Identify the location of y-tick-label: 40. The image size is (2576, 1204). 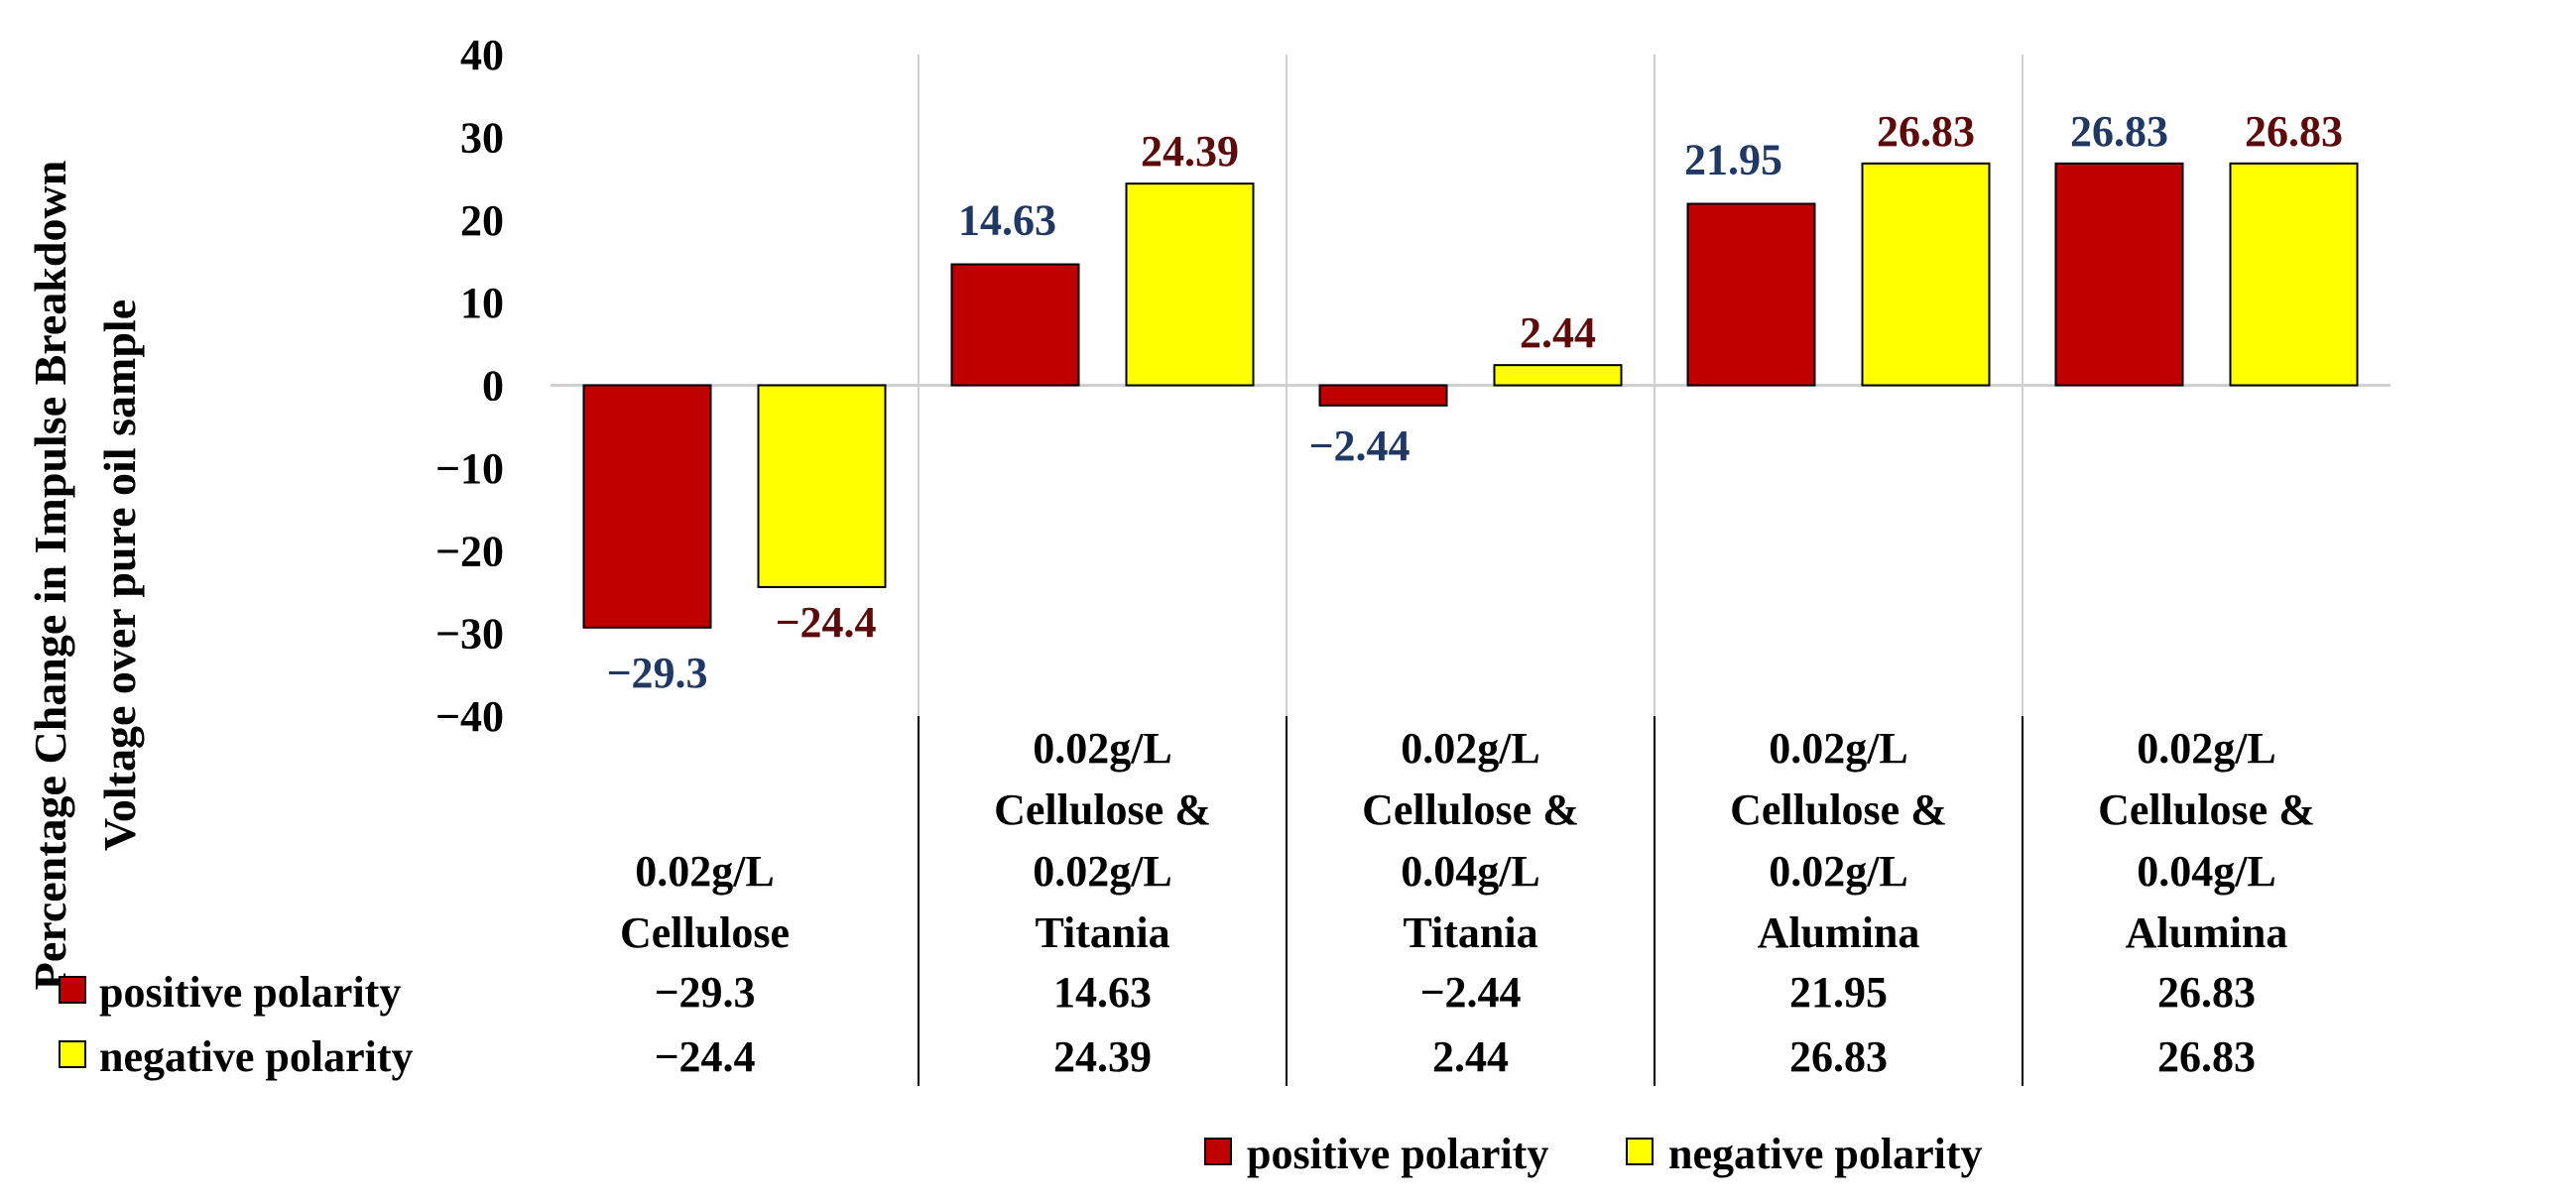
(482, 55).